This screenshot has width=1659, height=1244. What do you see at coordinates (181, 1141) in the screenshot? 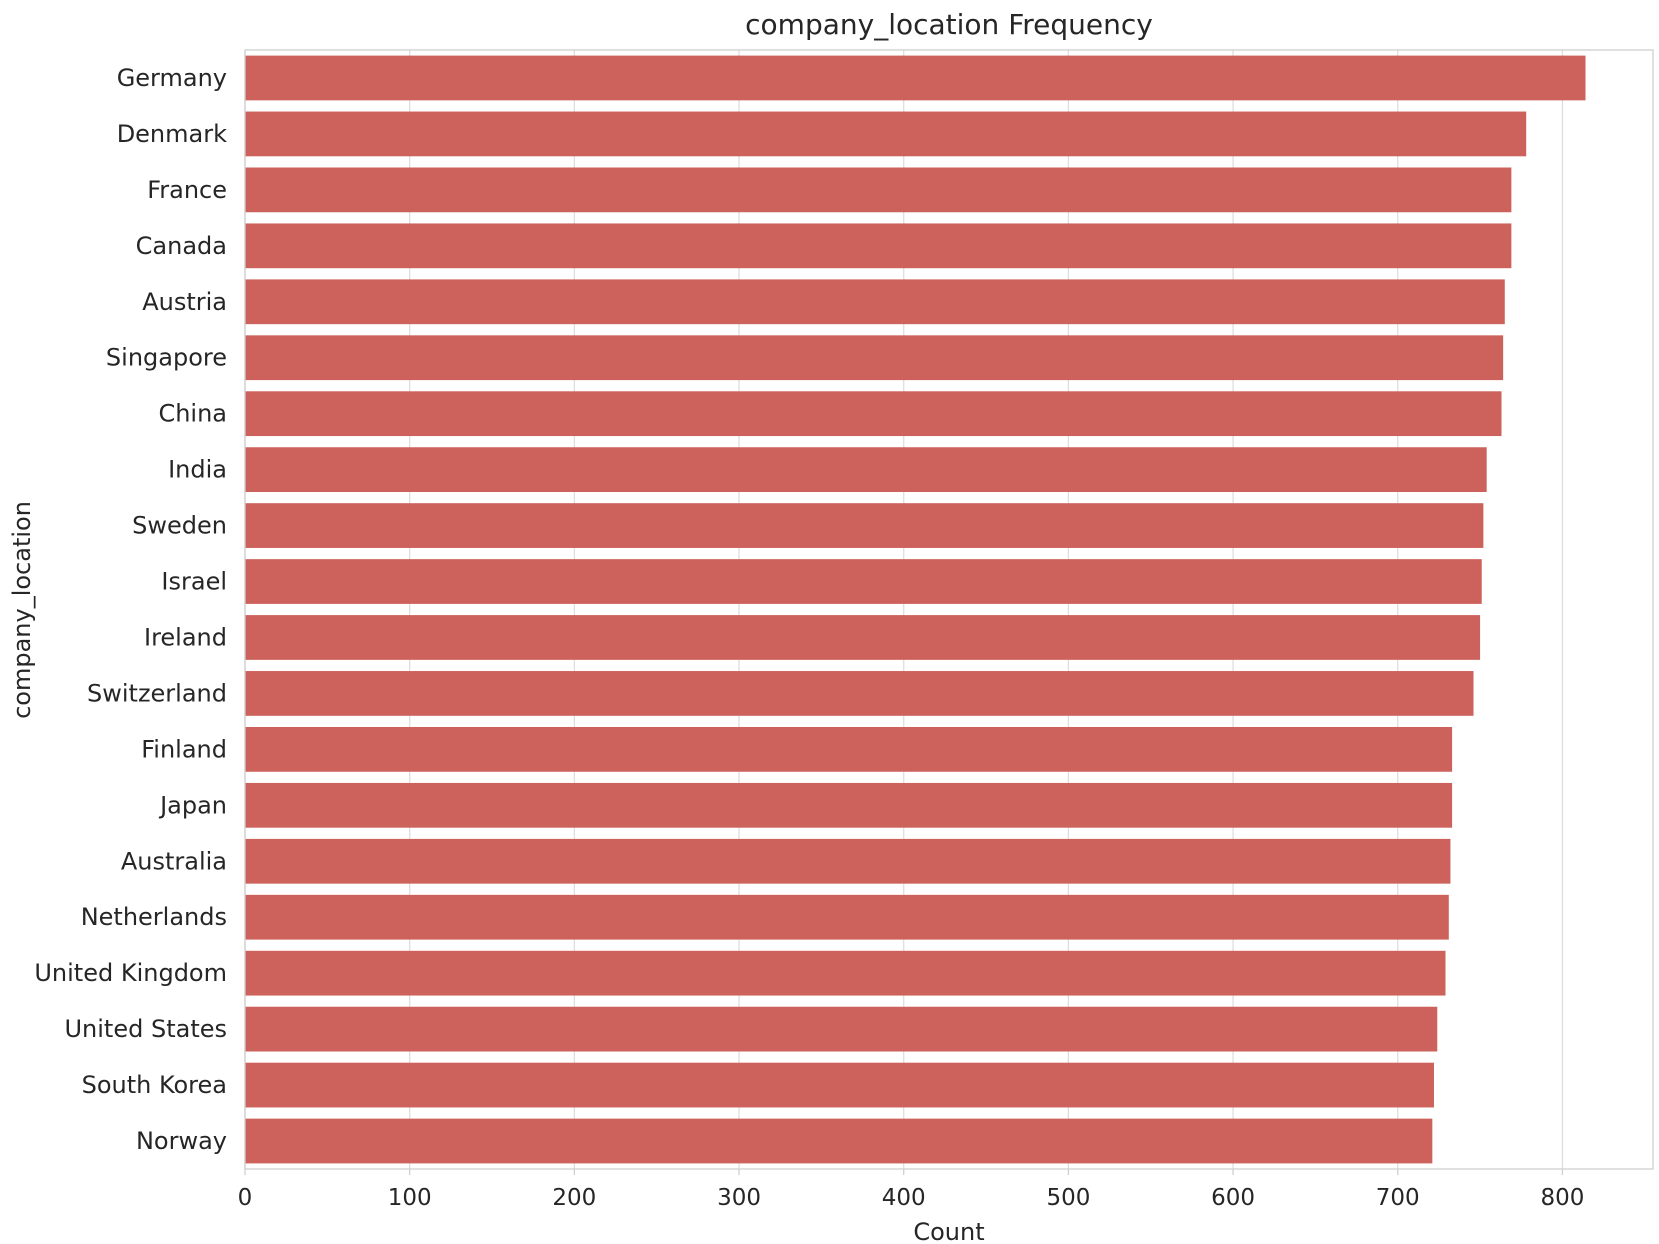
I see `y-category-label: Norway` at bounding box center [181, 1141].